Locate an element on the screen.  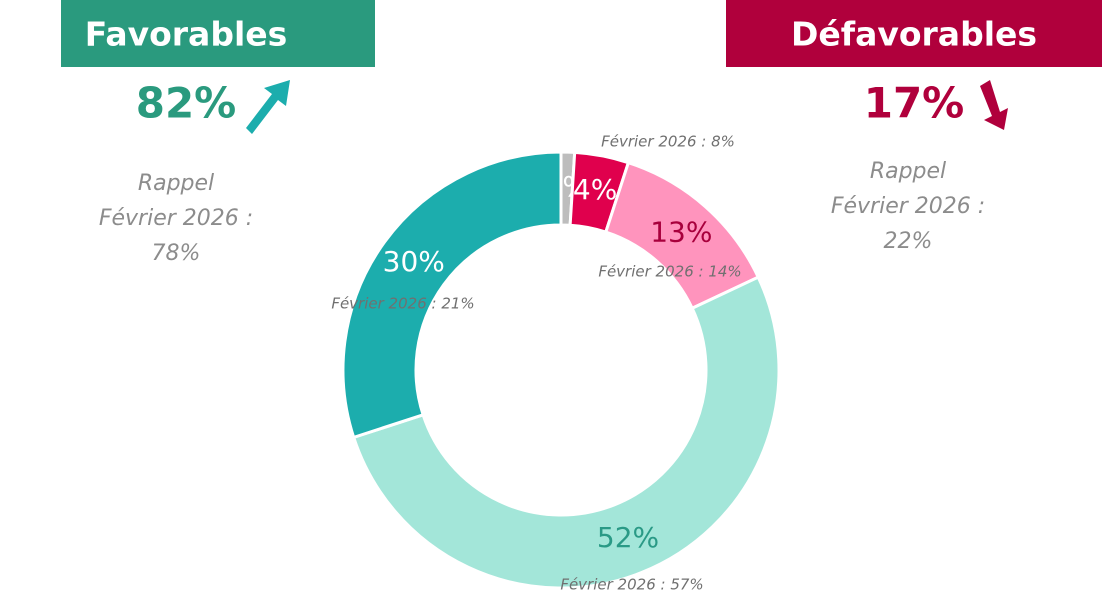
value-label: 13% is located at coordinates (681, 231).